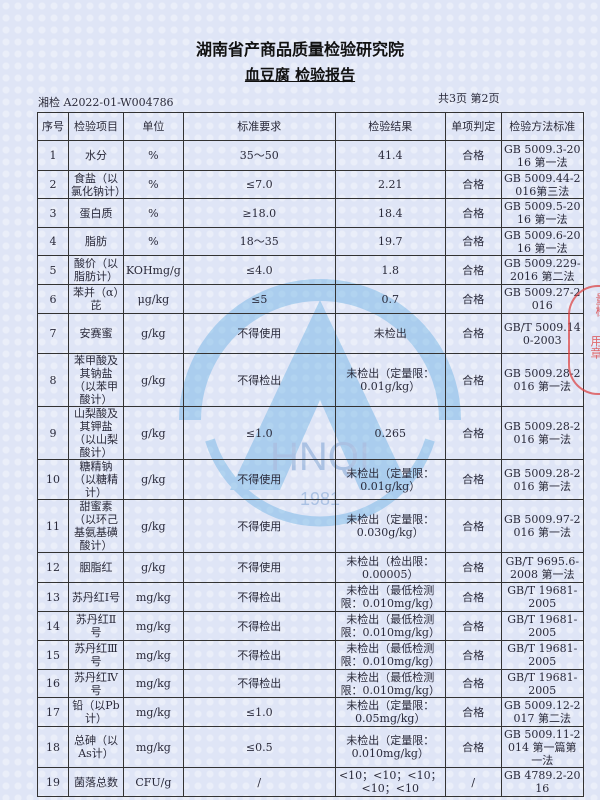 This screenshot has height=800, width=600. Describe the element at coordinates (53, 782) in the screenshot. I see `row-number: 19` at that location.